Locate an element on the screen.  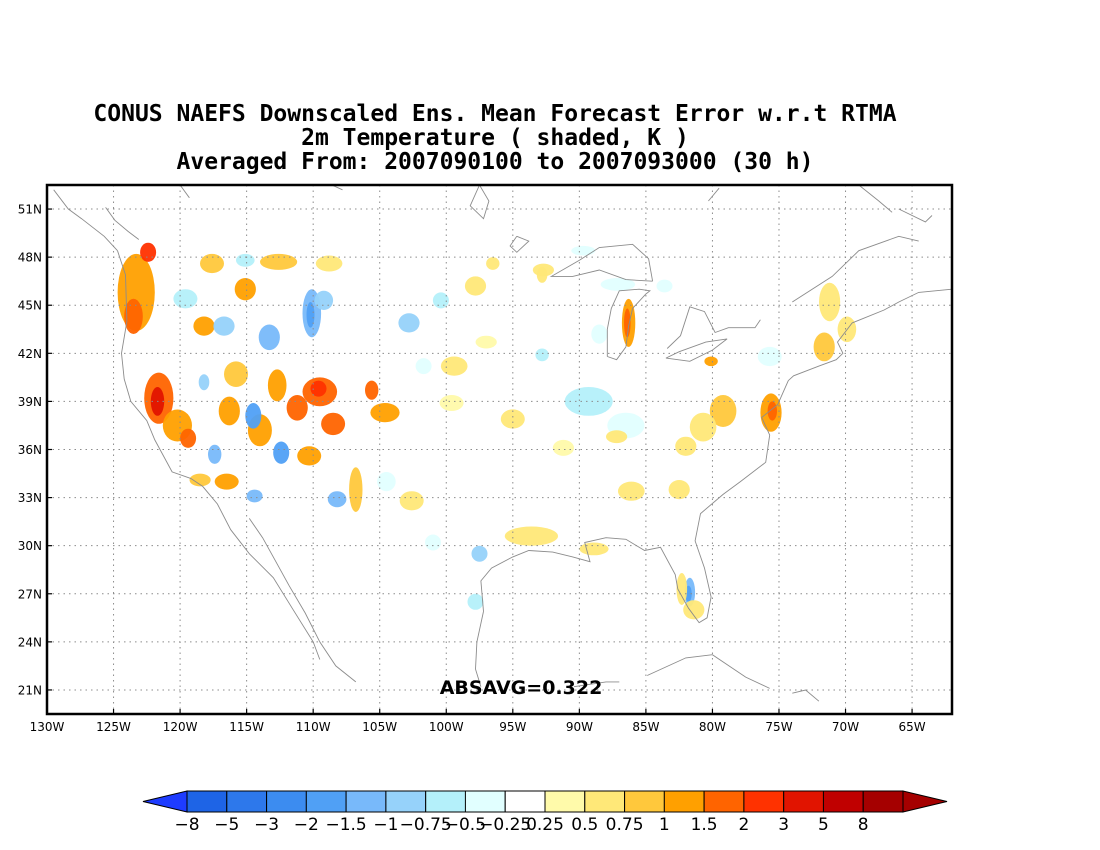
colorbar-label: −0.25 is located at coordinates (505, 825).